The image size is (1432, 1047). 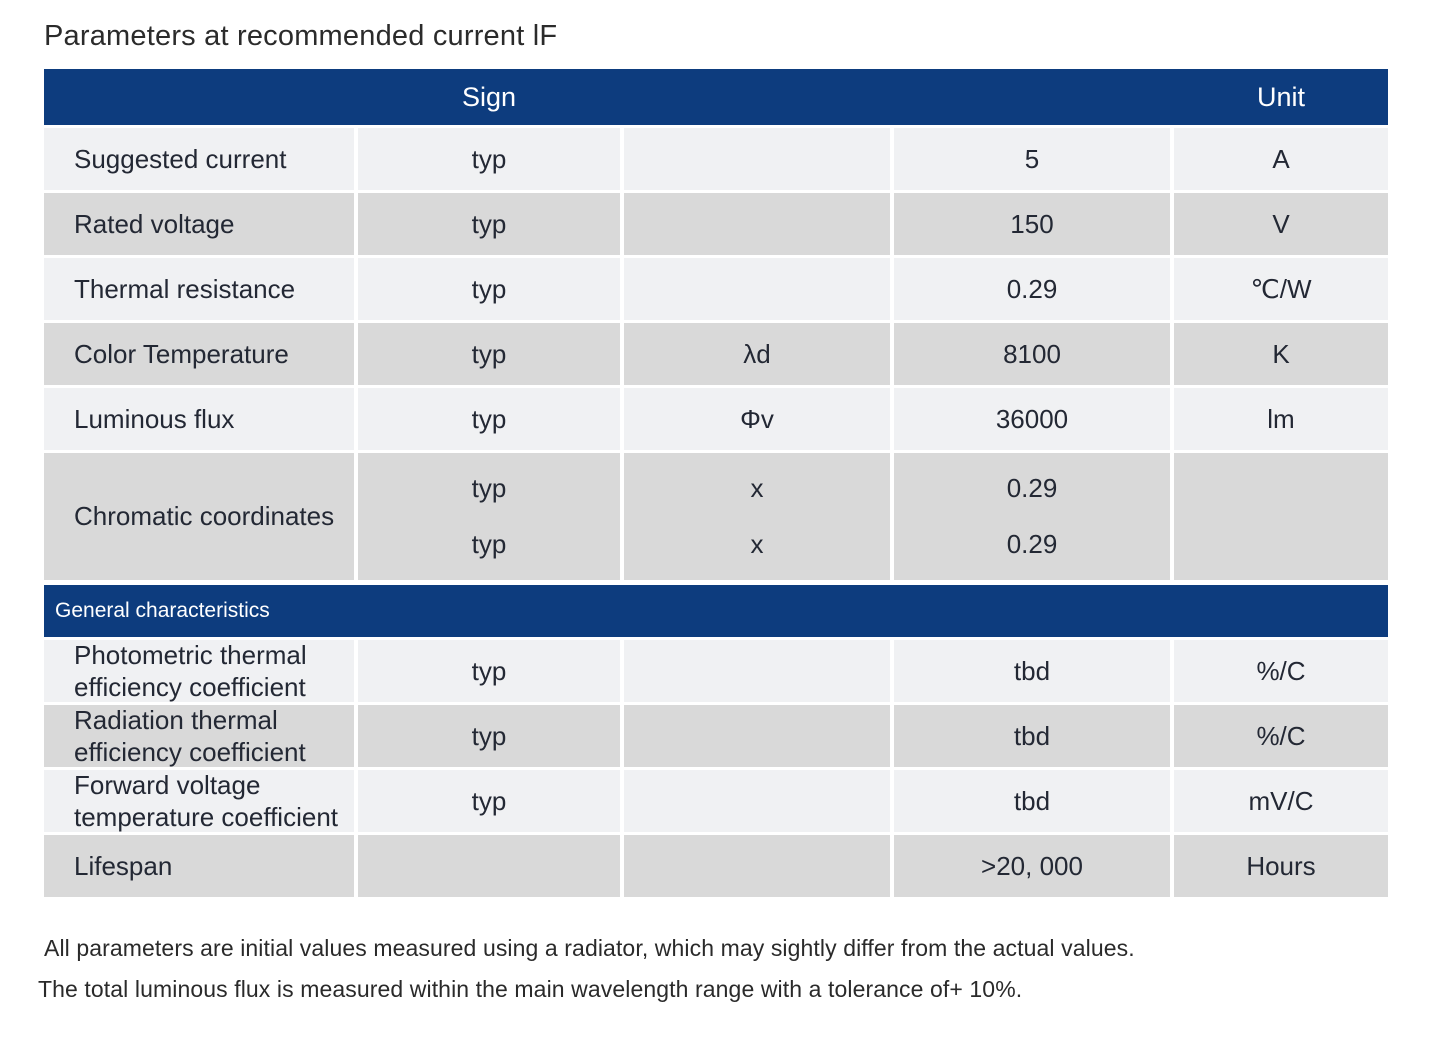 I want to click on param-name: Luminous flux, so click(x=199, y=419).